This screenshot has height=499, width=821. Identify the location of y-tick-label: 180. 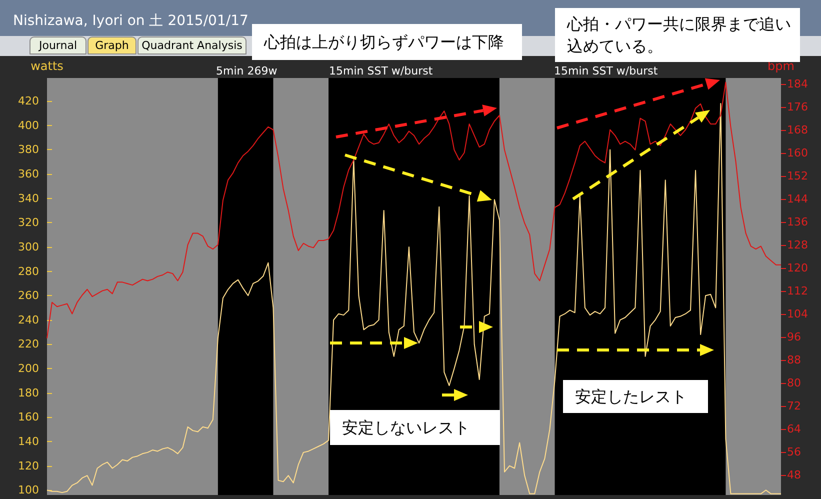
(28, 393).